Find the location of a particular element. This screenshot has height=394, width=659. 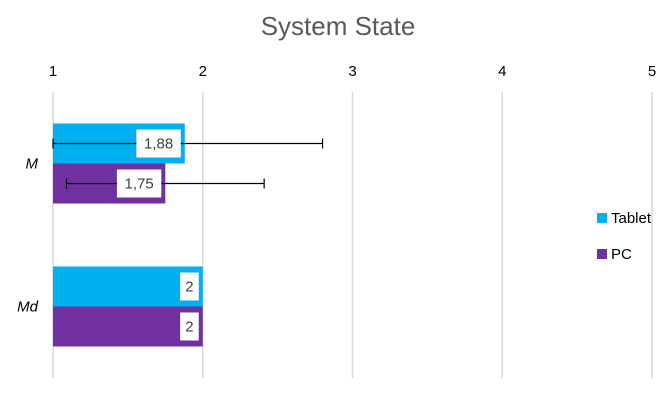

legend: Tablet PC is located at coordinates (624, 236).